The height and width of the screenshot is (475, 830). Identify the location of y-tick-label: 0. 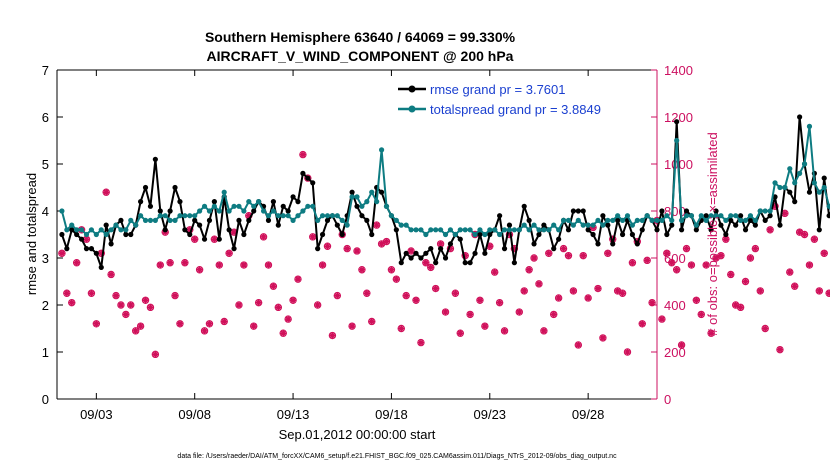
(45, 399).